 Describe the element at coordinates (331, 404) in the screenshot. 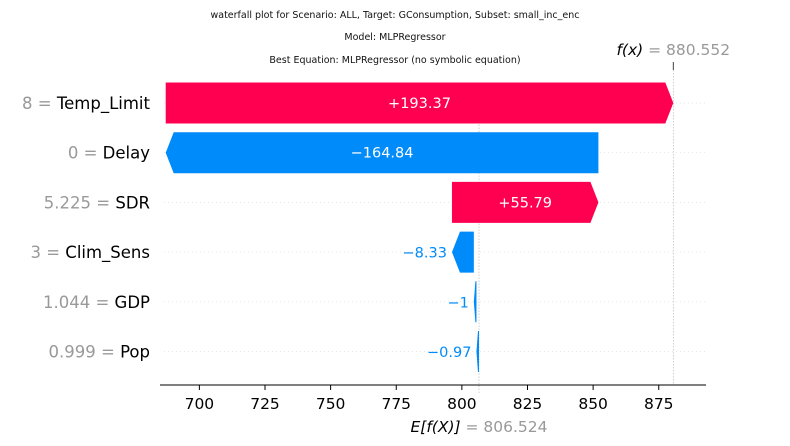

I see `x-tick-label: 750` at that location.